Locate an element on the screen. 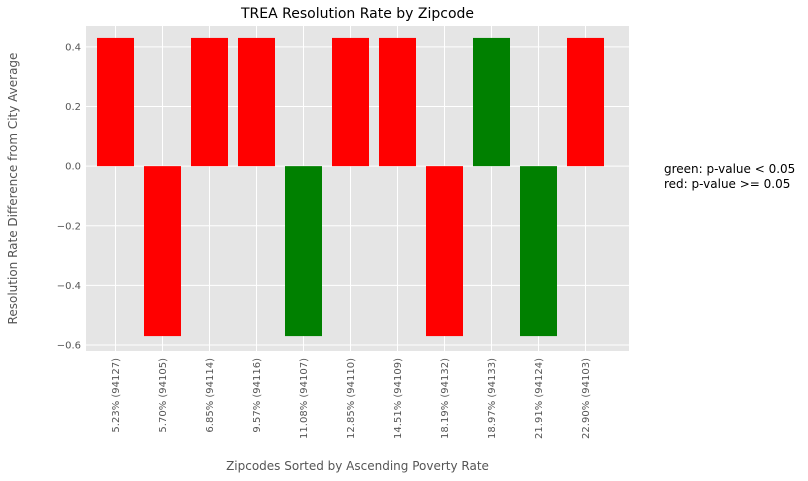  annotation-red-note: red: p-value >= 0.05 is located at coordinates (727, 184).